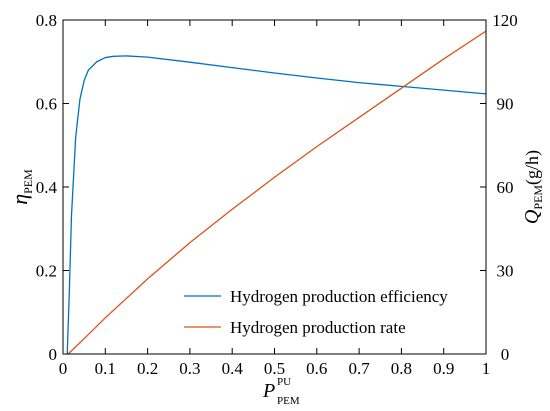 The width and height of the screenshot is (550, 411). What do you see at coordinates (505, 354) in the screenshot?
I see `y-right-tick-label: 0` at bounding box center [505, 354].